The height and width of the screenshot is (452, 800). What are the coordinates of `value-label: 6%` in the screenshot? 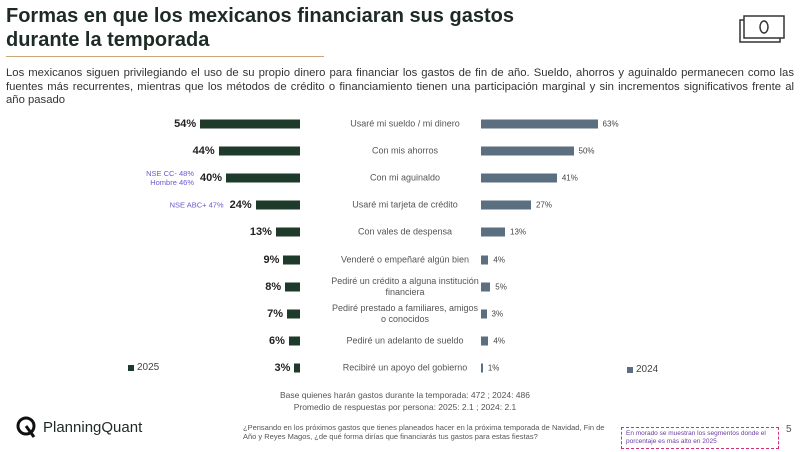 It's located at (277, 340).